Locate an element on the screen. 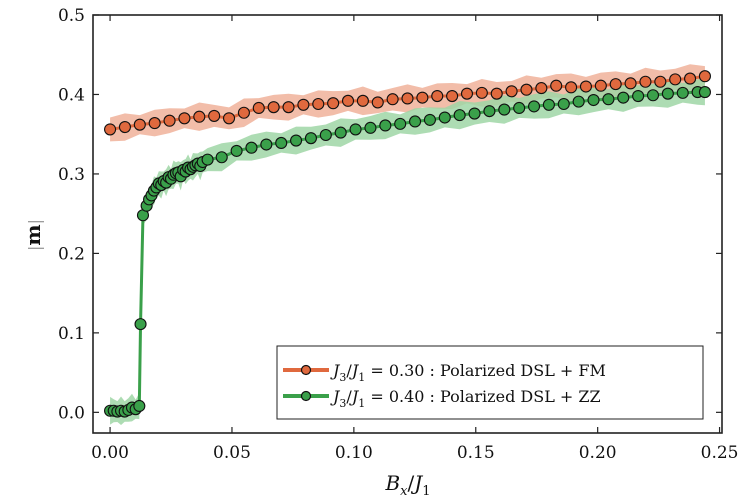 The image size is (747, 498). x-tick-label: 0.25 is located at coordinates (720, 453).